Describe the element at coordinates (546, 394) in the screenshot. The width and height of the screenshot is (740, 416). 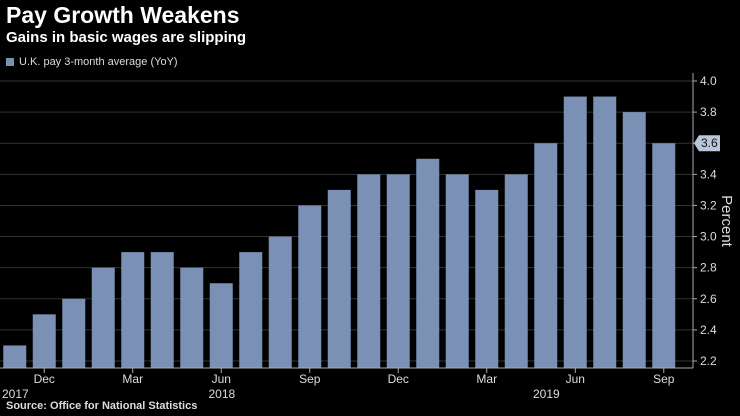
I see `year-label: 2019` at that location.